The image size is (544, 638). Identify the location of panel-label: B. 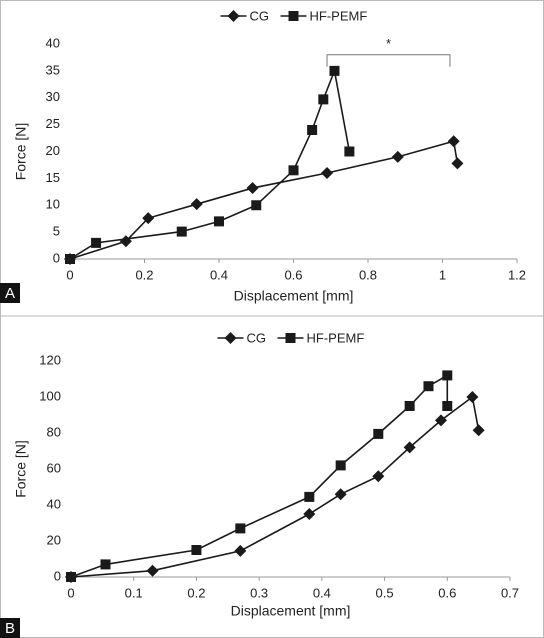
(10, 628).